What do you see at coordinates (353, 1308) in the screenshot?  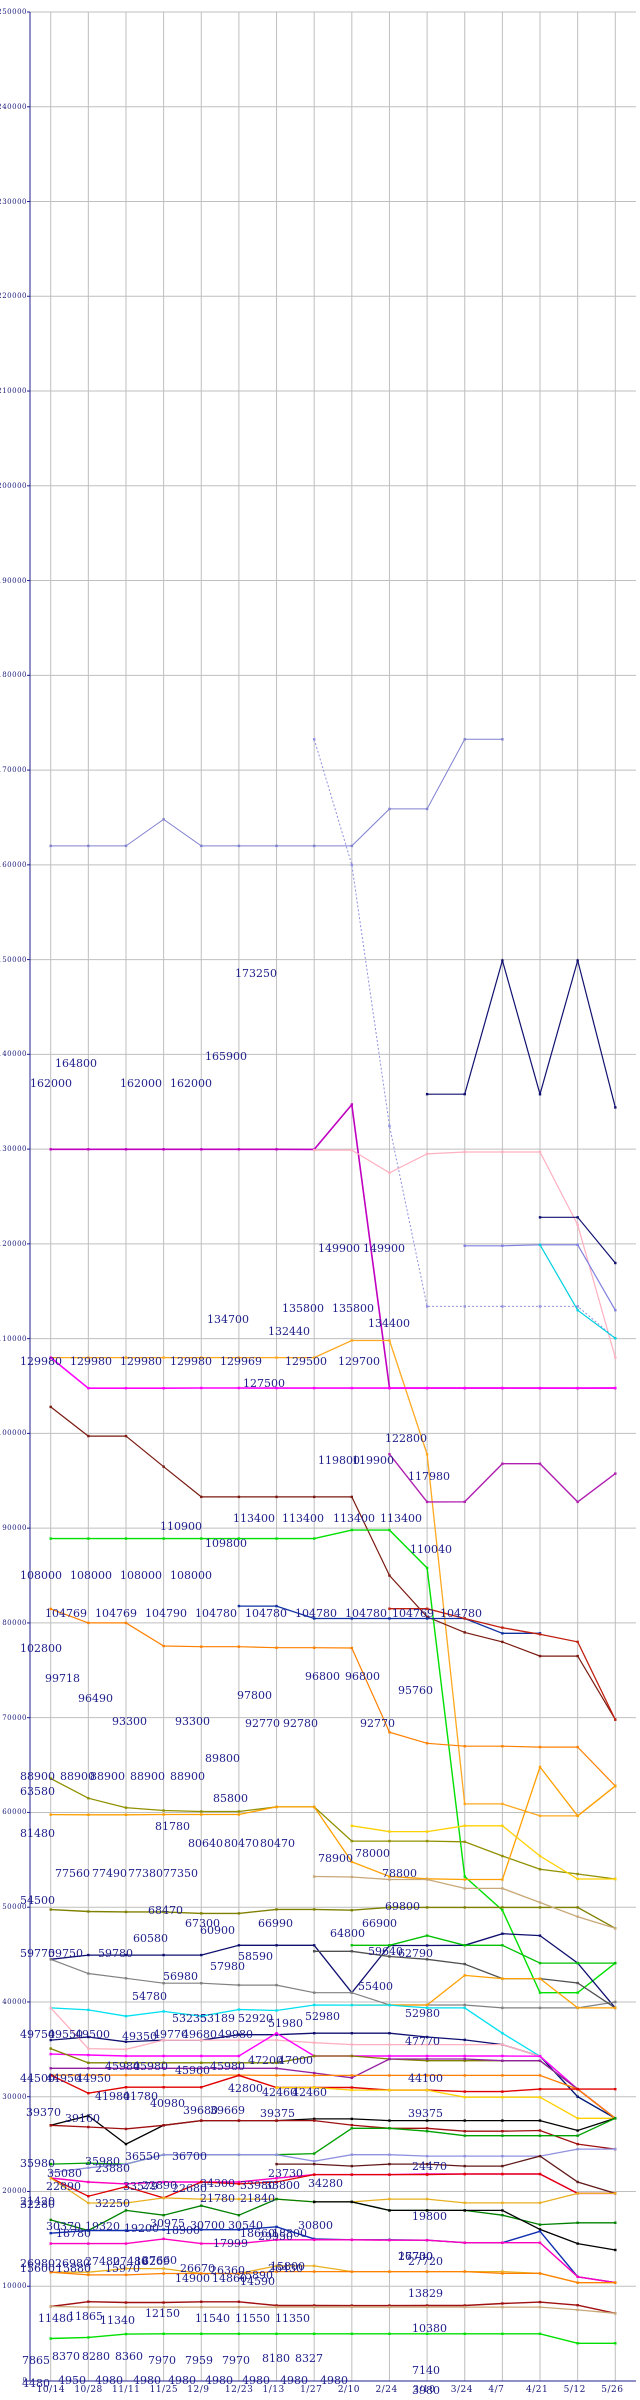 I see `point-value-label: 135800` at bounding box center [353, 1308].